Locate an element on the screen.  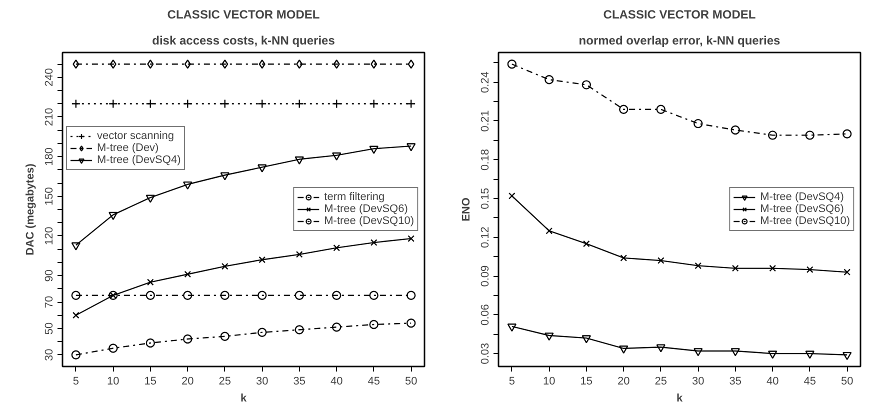
y-tick-label: 0.21 is located at coordinates (486, 121).